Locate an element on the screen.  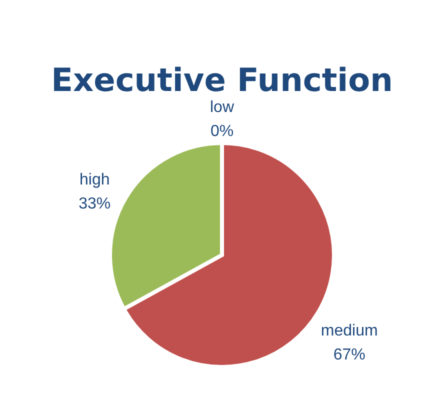
slice-label: high is located at coordinates (94, 180).